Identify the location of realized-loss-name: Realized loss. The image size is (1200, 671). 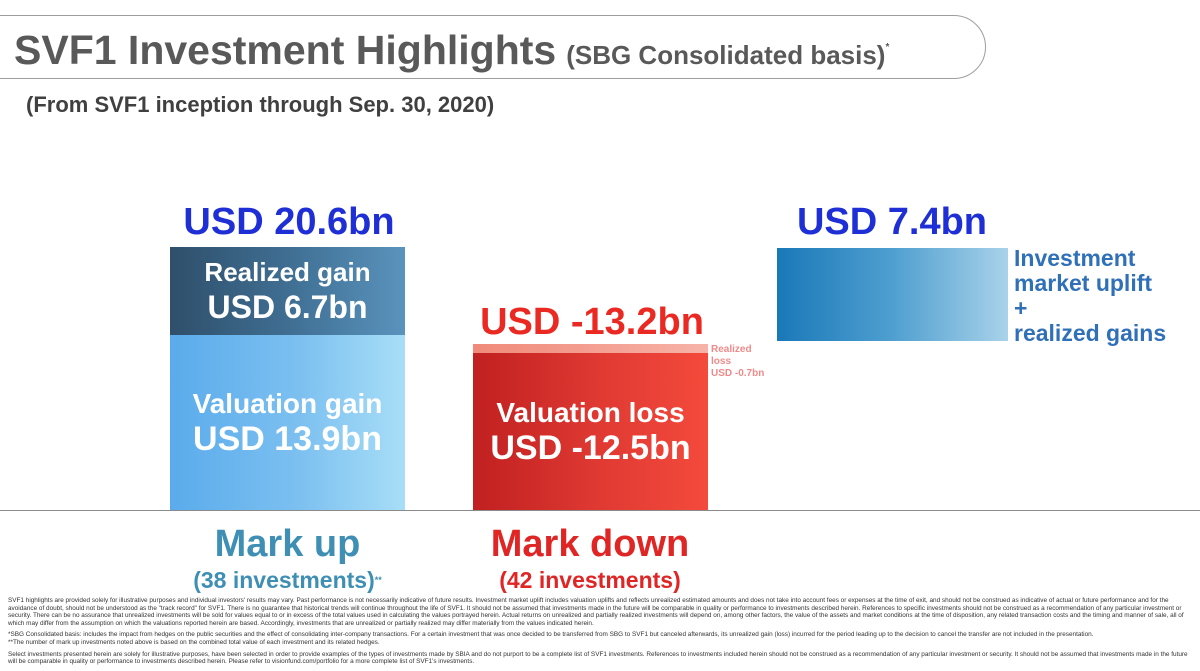
(731, 355).